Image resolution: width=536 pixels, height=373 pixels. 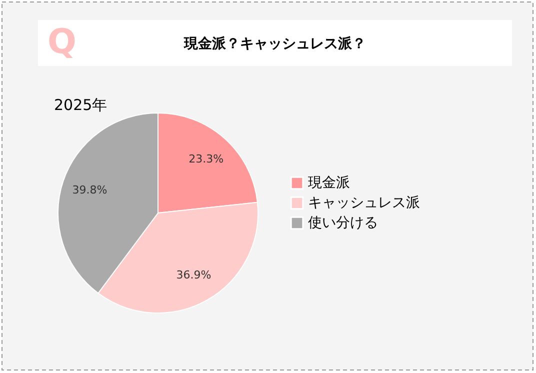 What do you see at coordinates (206, 159) in the screenshot?
I see `data-label: 23.3%` at bounding box center [206, 159].